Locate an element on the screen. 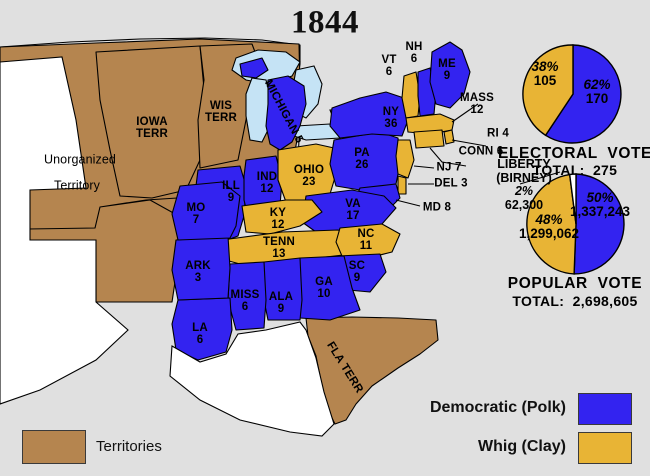 This screenshot has width=650, height=476. state-maine is located at coordinates (450, 75).